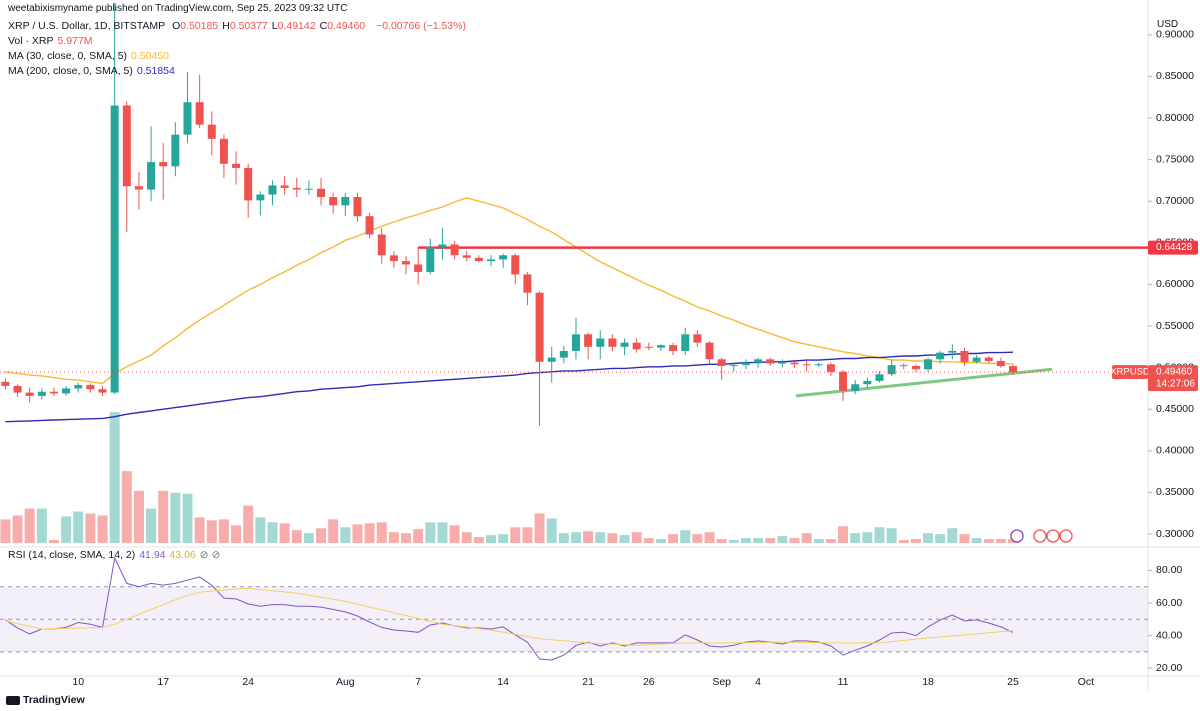 This screenshot has width=1200, height=711. I want to click on rsi-line, so click(509, 608).